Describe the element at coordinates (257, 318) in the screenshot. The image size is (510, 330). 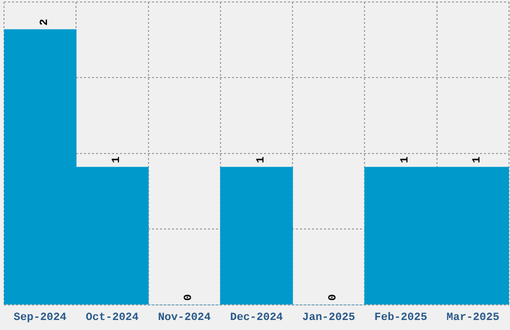
I see `x-tick-label: Dec-2024` at that location.